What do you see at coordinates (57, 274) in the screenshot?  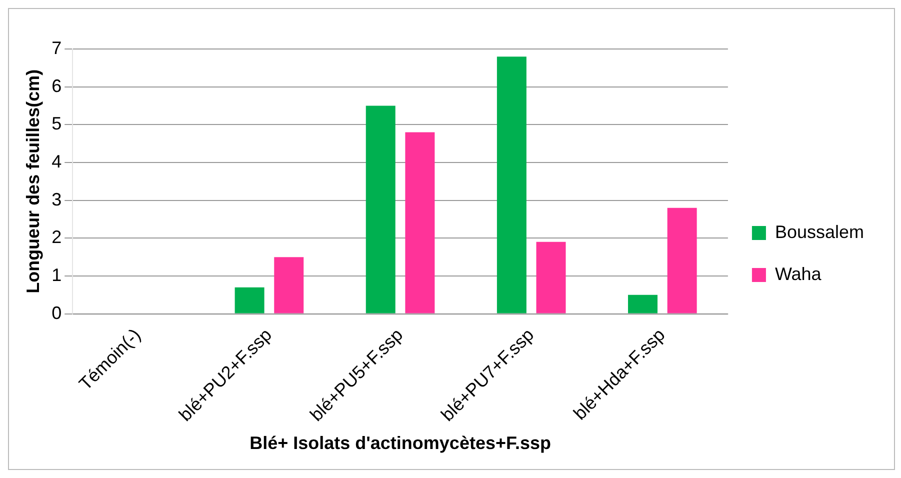 I see `y-tick-label: 1` at bounding box center [57, 274].